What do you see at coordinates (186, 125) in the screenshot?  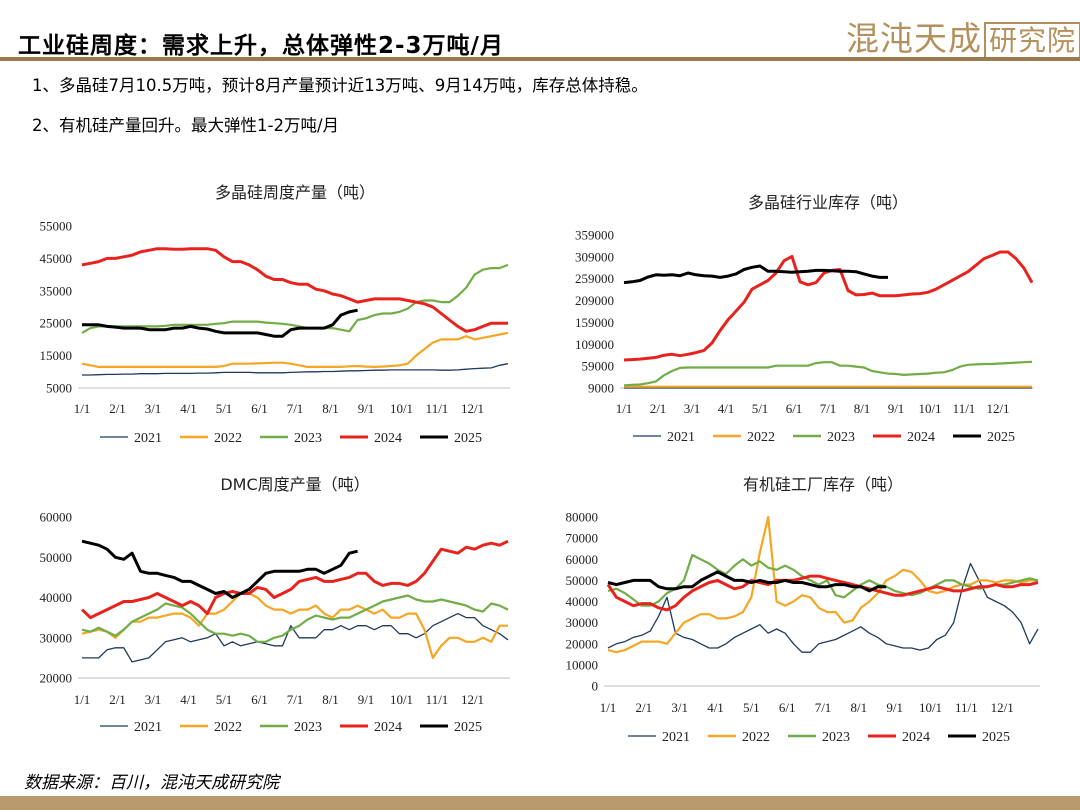 I see `bullet-organic-silicon: 2、有机硅产量回升。最大弹性1-2万吨/月` at bounding box center [186, 125].